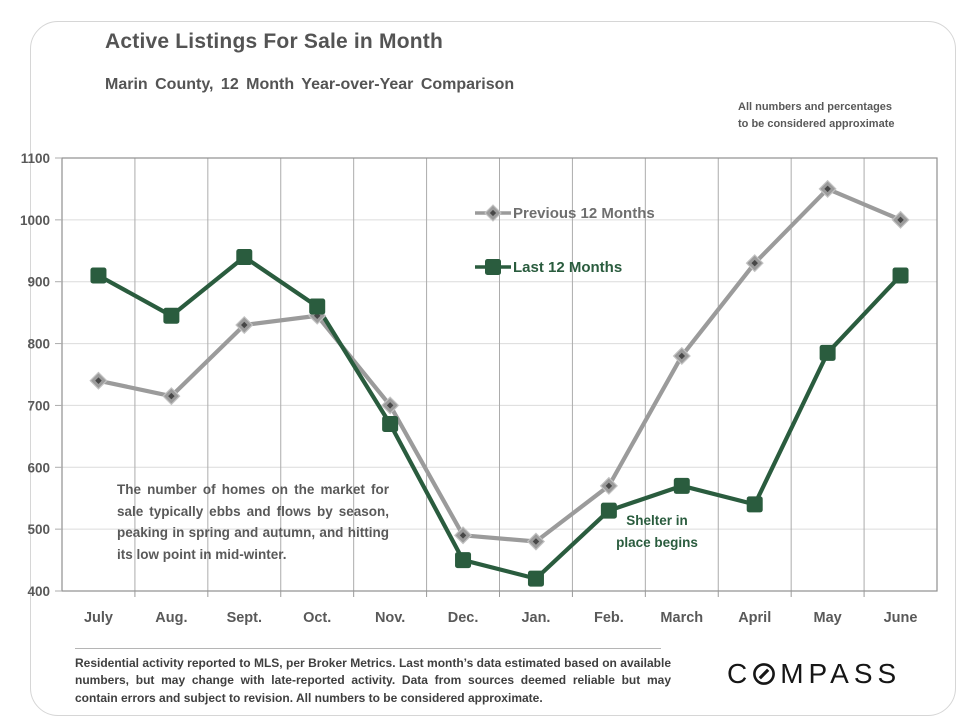 The image size is (960, 720). What do you see at coordinates (98, 618) in the screenshot?
I see `svg-text: July` at bounding box center [98, 618].